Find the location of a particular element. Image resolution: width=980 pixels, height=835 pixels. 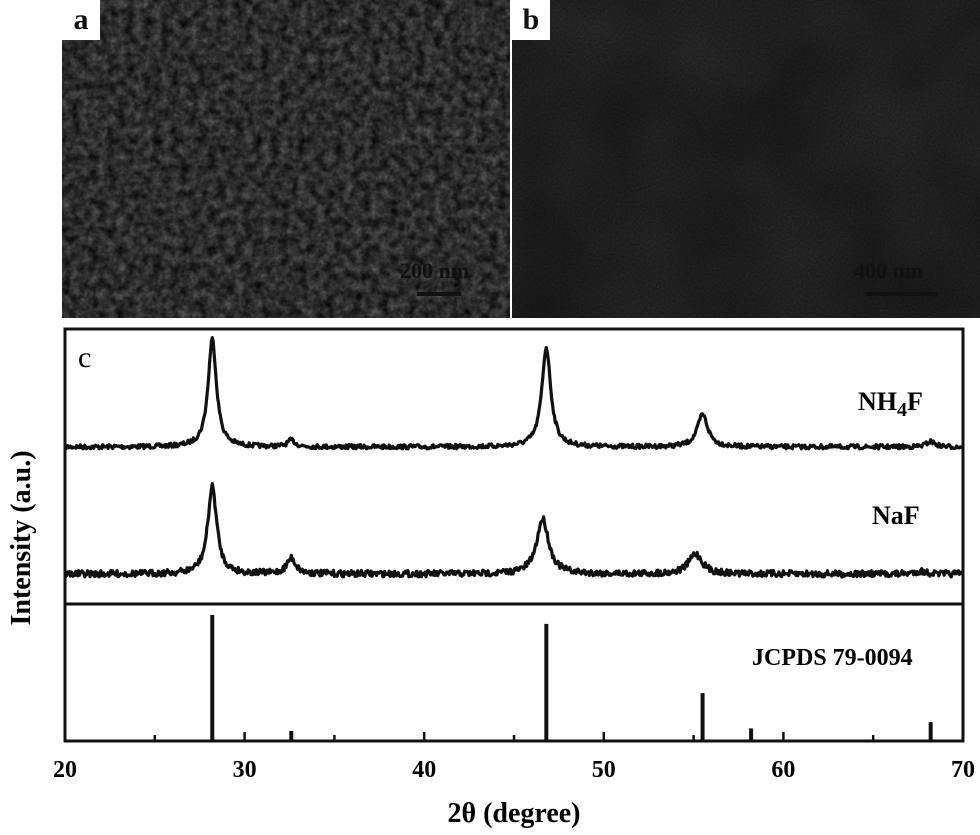

series-label-naf: NaF is located at coordinates (896, 515).